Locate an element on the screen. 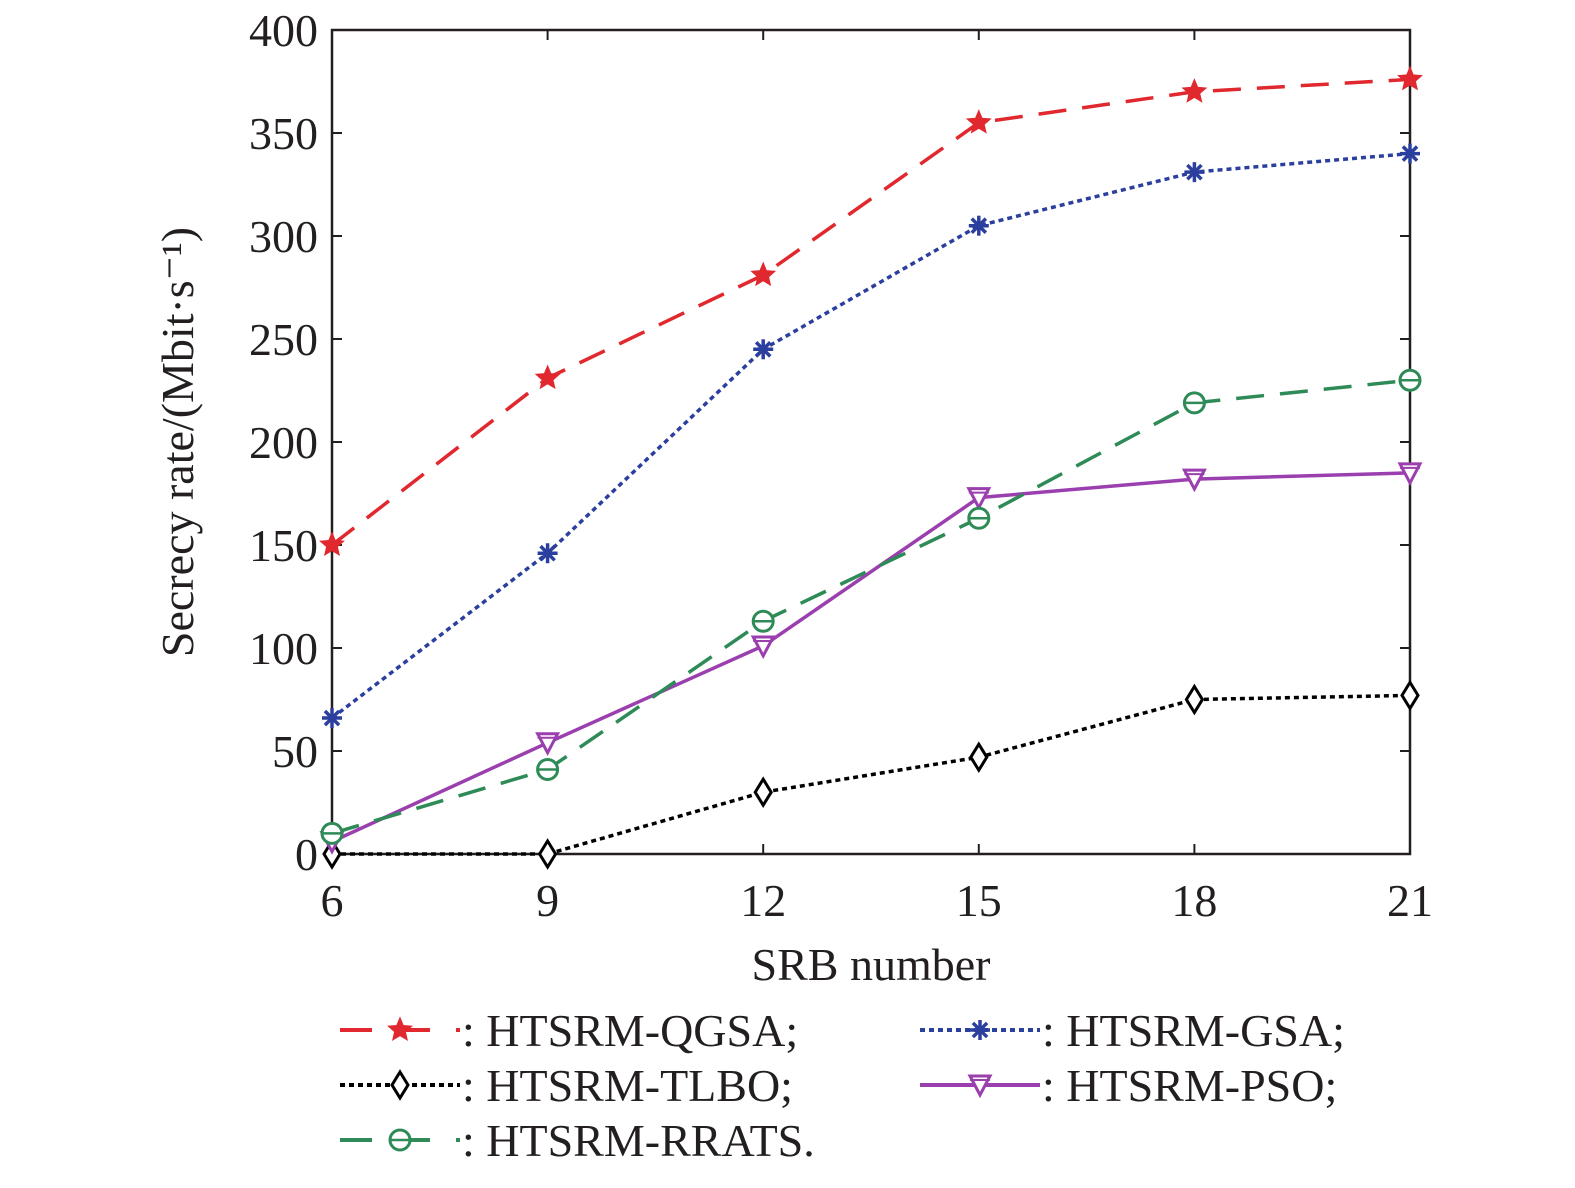 The image size is (1575, 1188). legend-item-htsrm-pso-marker is located at coordinates (980, 1086).